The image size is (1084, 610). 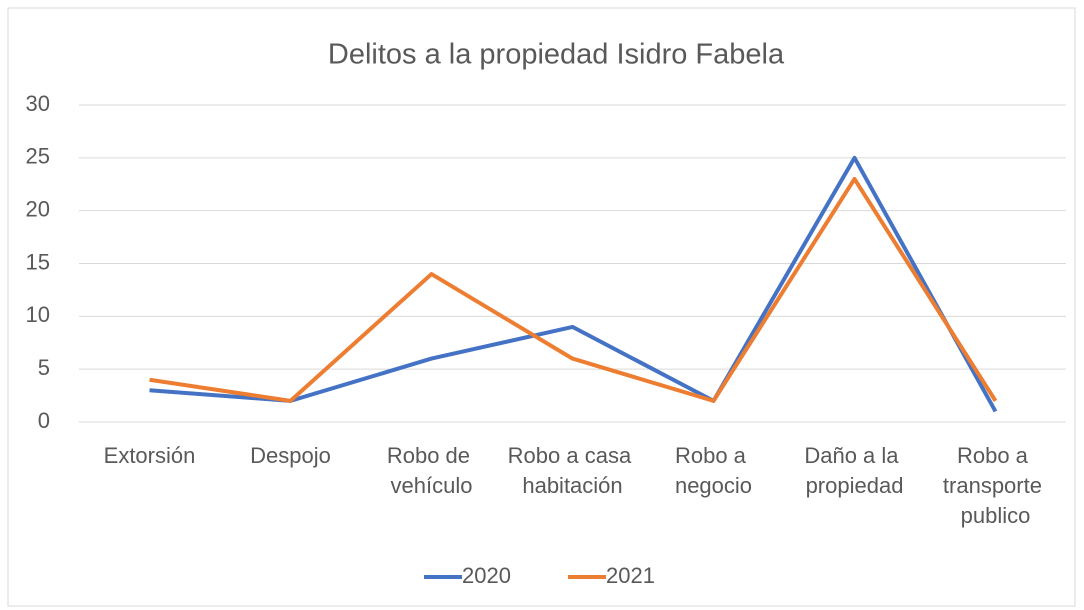 I want to click on x-tick-label: Robo a transporte publico, so click(x=995, y=485).